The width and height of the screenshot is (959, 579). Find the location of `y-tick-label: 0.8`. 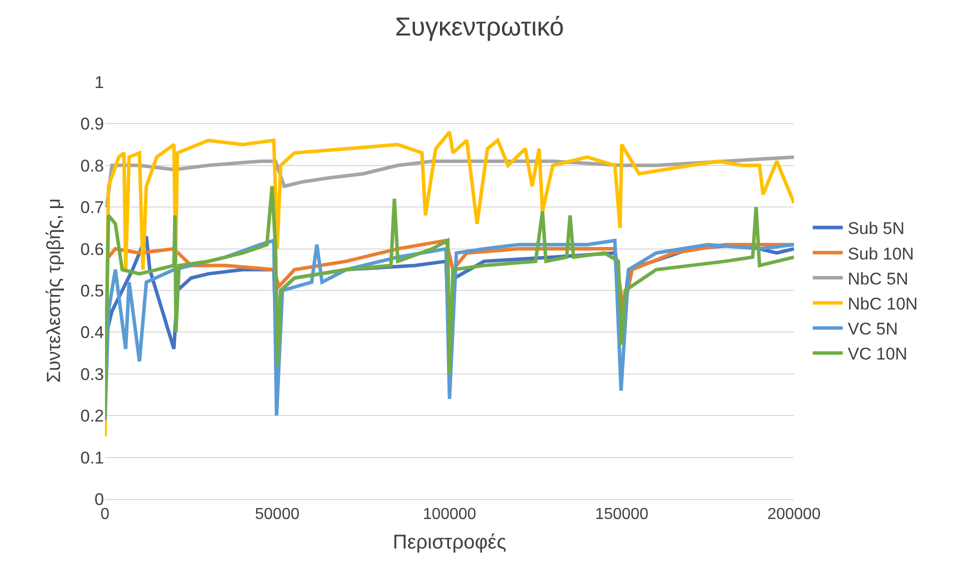

y-tick-label: 0.8 is located at coordinates (92, 166).